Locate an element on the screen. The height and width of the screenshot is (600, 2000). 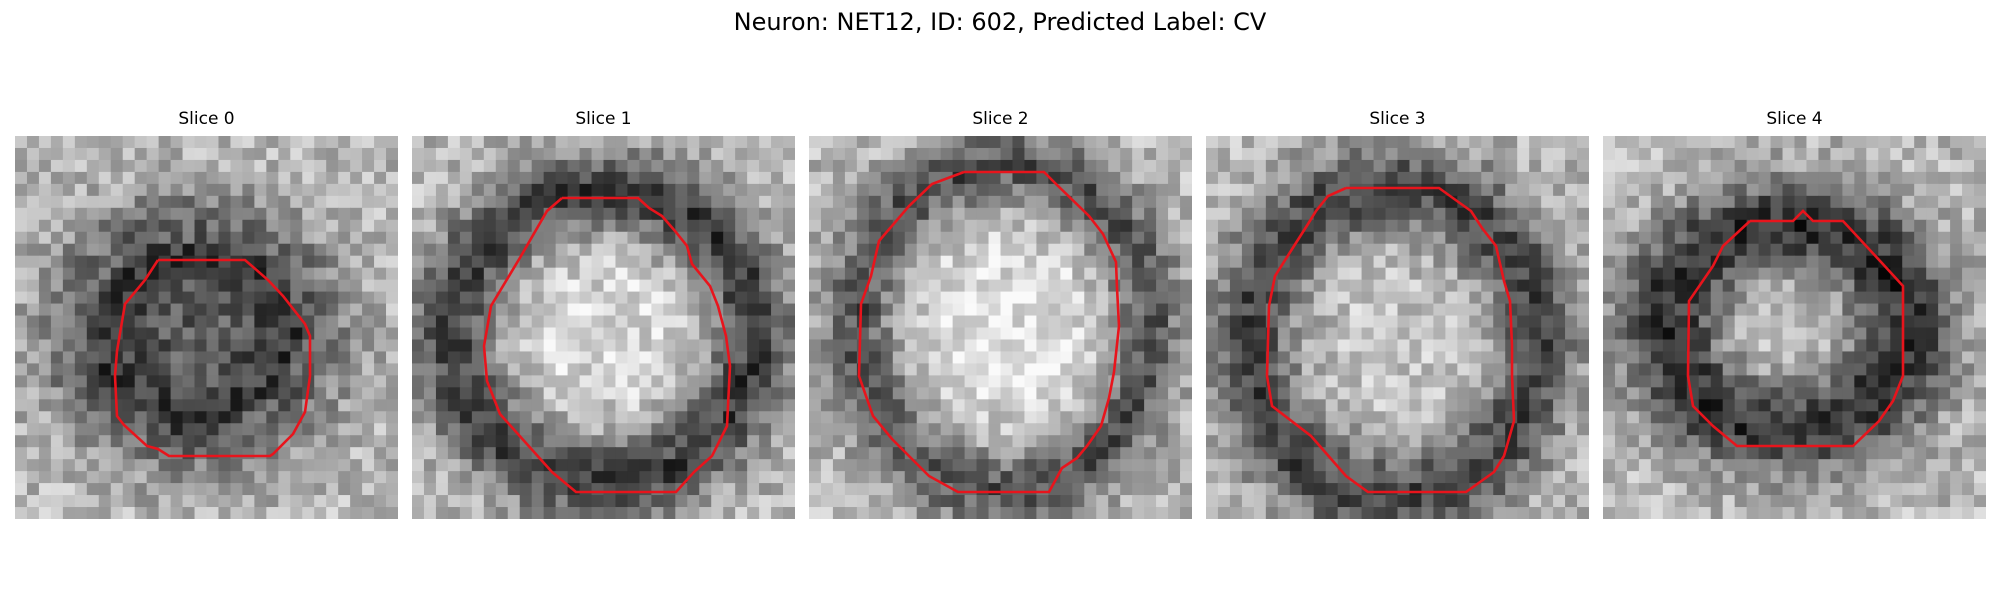
slice-panel-4: Slice 4 is located at coordinates (1794, 313).